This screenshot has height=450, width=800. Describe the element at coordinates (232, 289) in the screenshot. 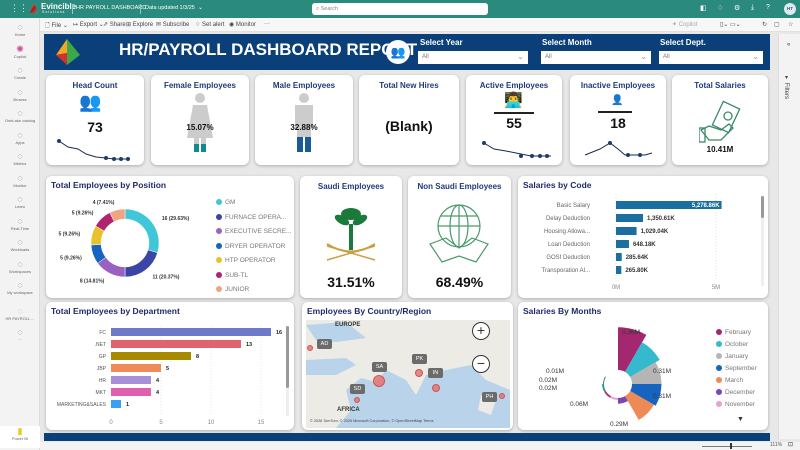

I see `legend-item: JUNIOR` at that location.